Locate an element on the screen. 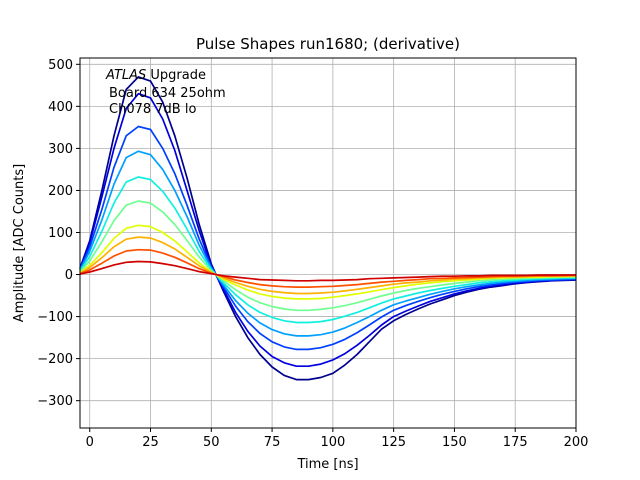 The image size is (640, 480). y-axis-ticks: −300 −200 −100 0 100 200 300 400 500 is located at coordinates (58, 233).